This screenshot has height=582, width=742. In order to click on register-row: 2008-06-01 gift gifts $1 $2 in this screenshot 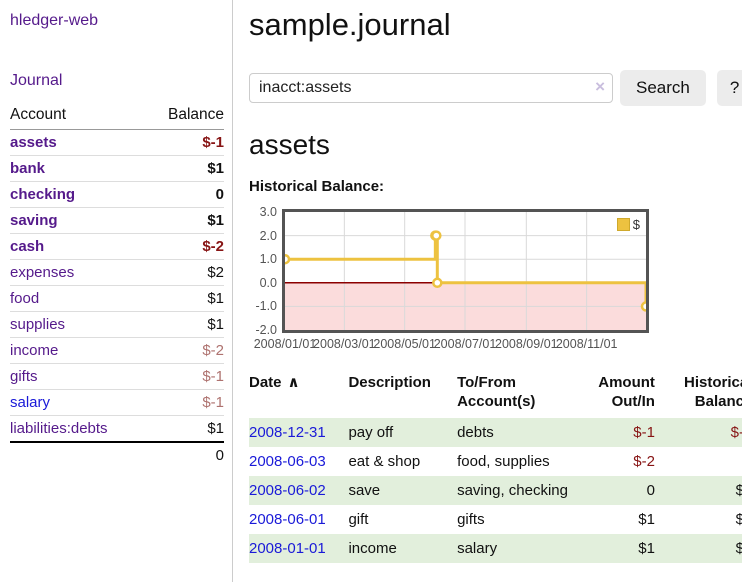, I will do `click(495, 519)`.